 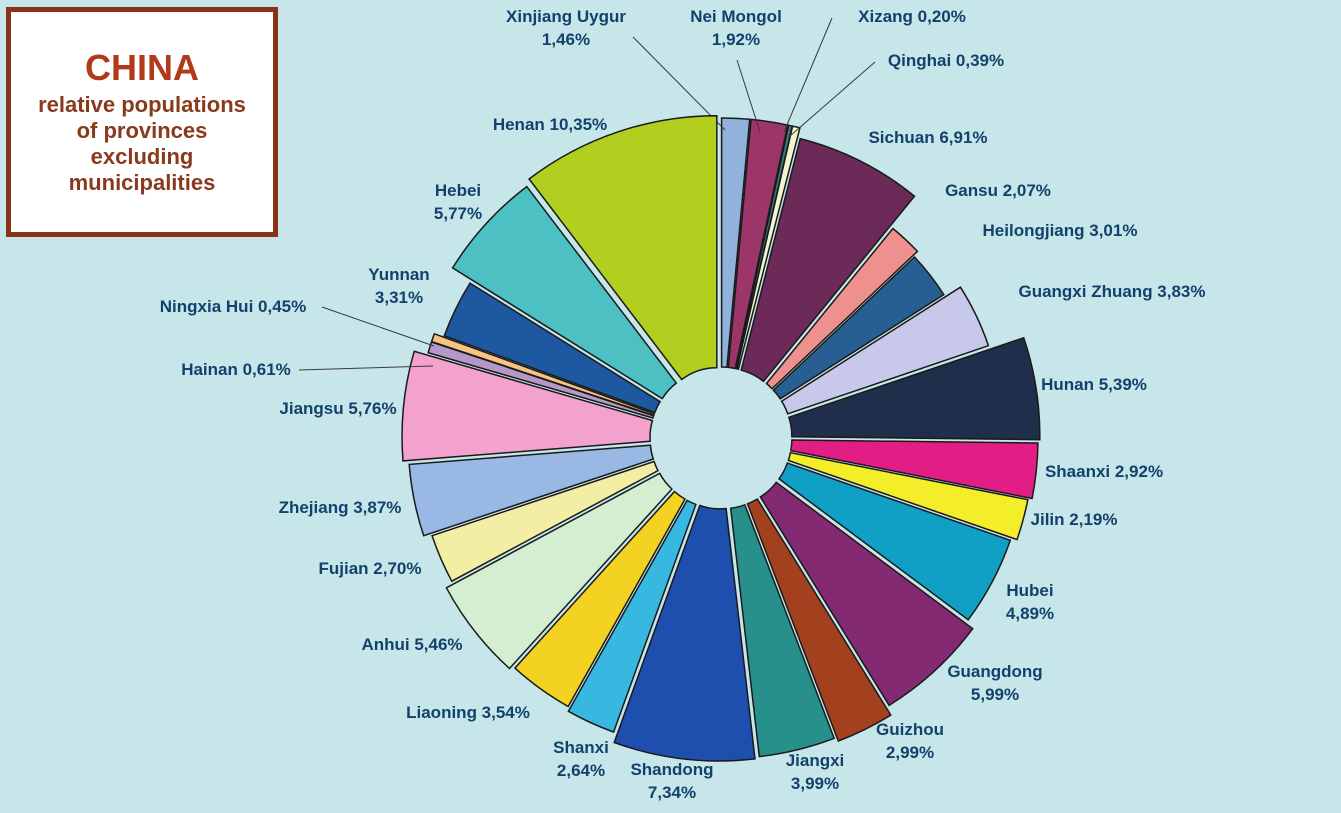 I want to click on slice-label-guangxi-zhuang: Guangxi Zhuang 3,83%, so click(x=1111, y=291).